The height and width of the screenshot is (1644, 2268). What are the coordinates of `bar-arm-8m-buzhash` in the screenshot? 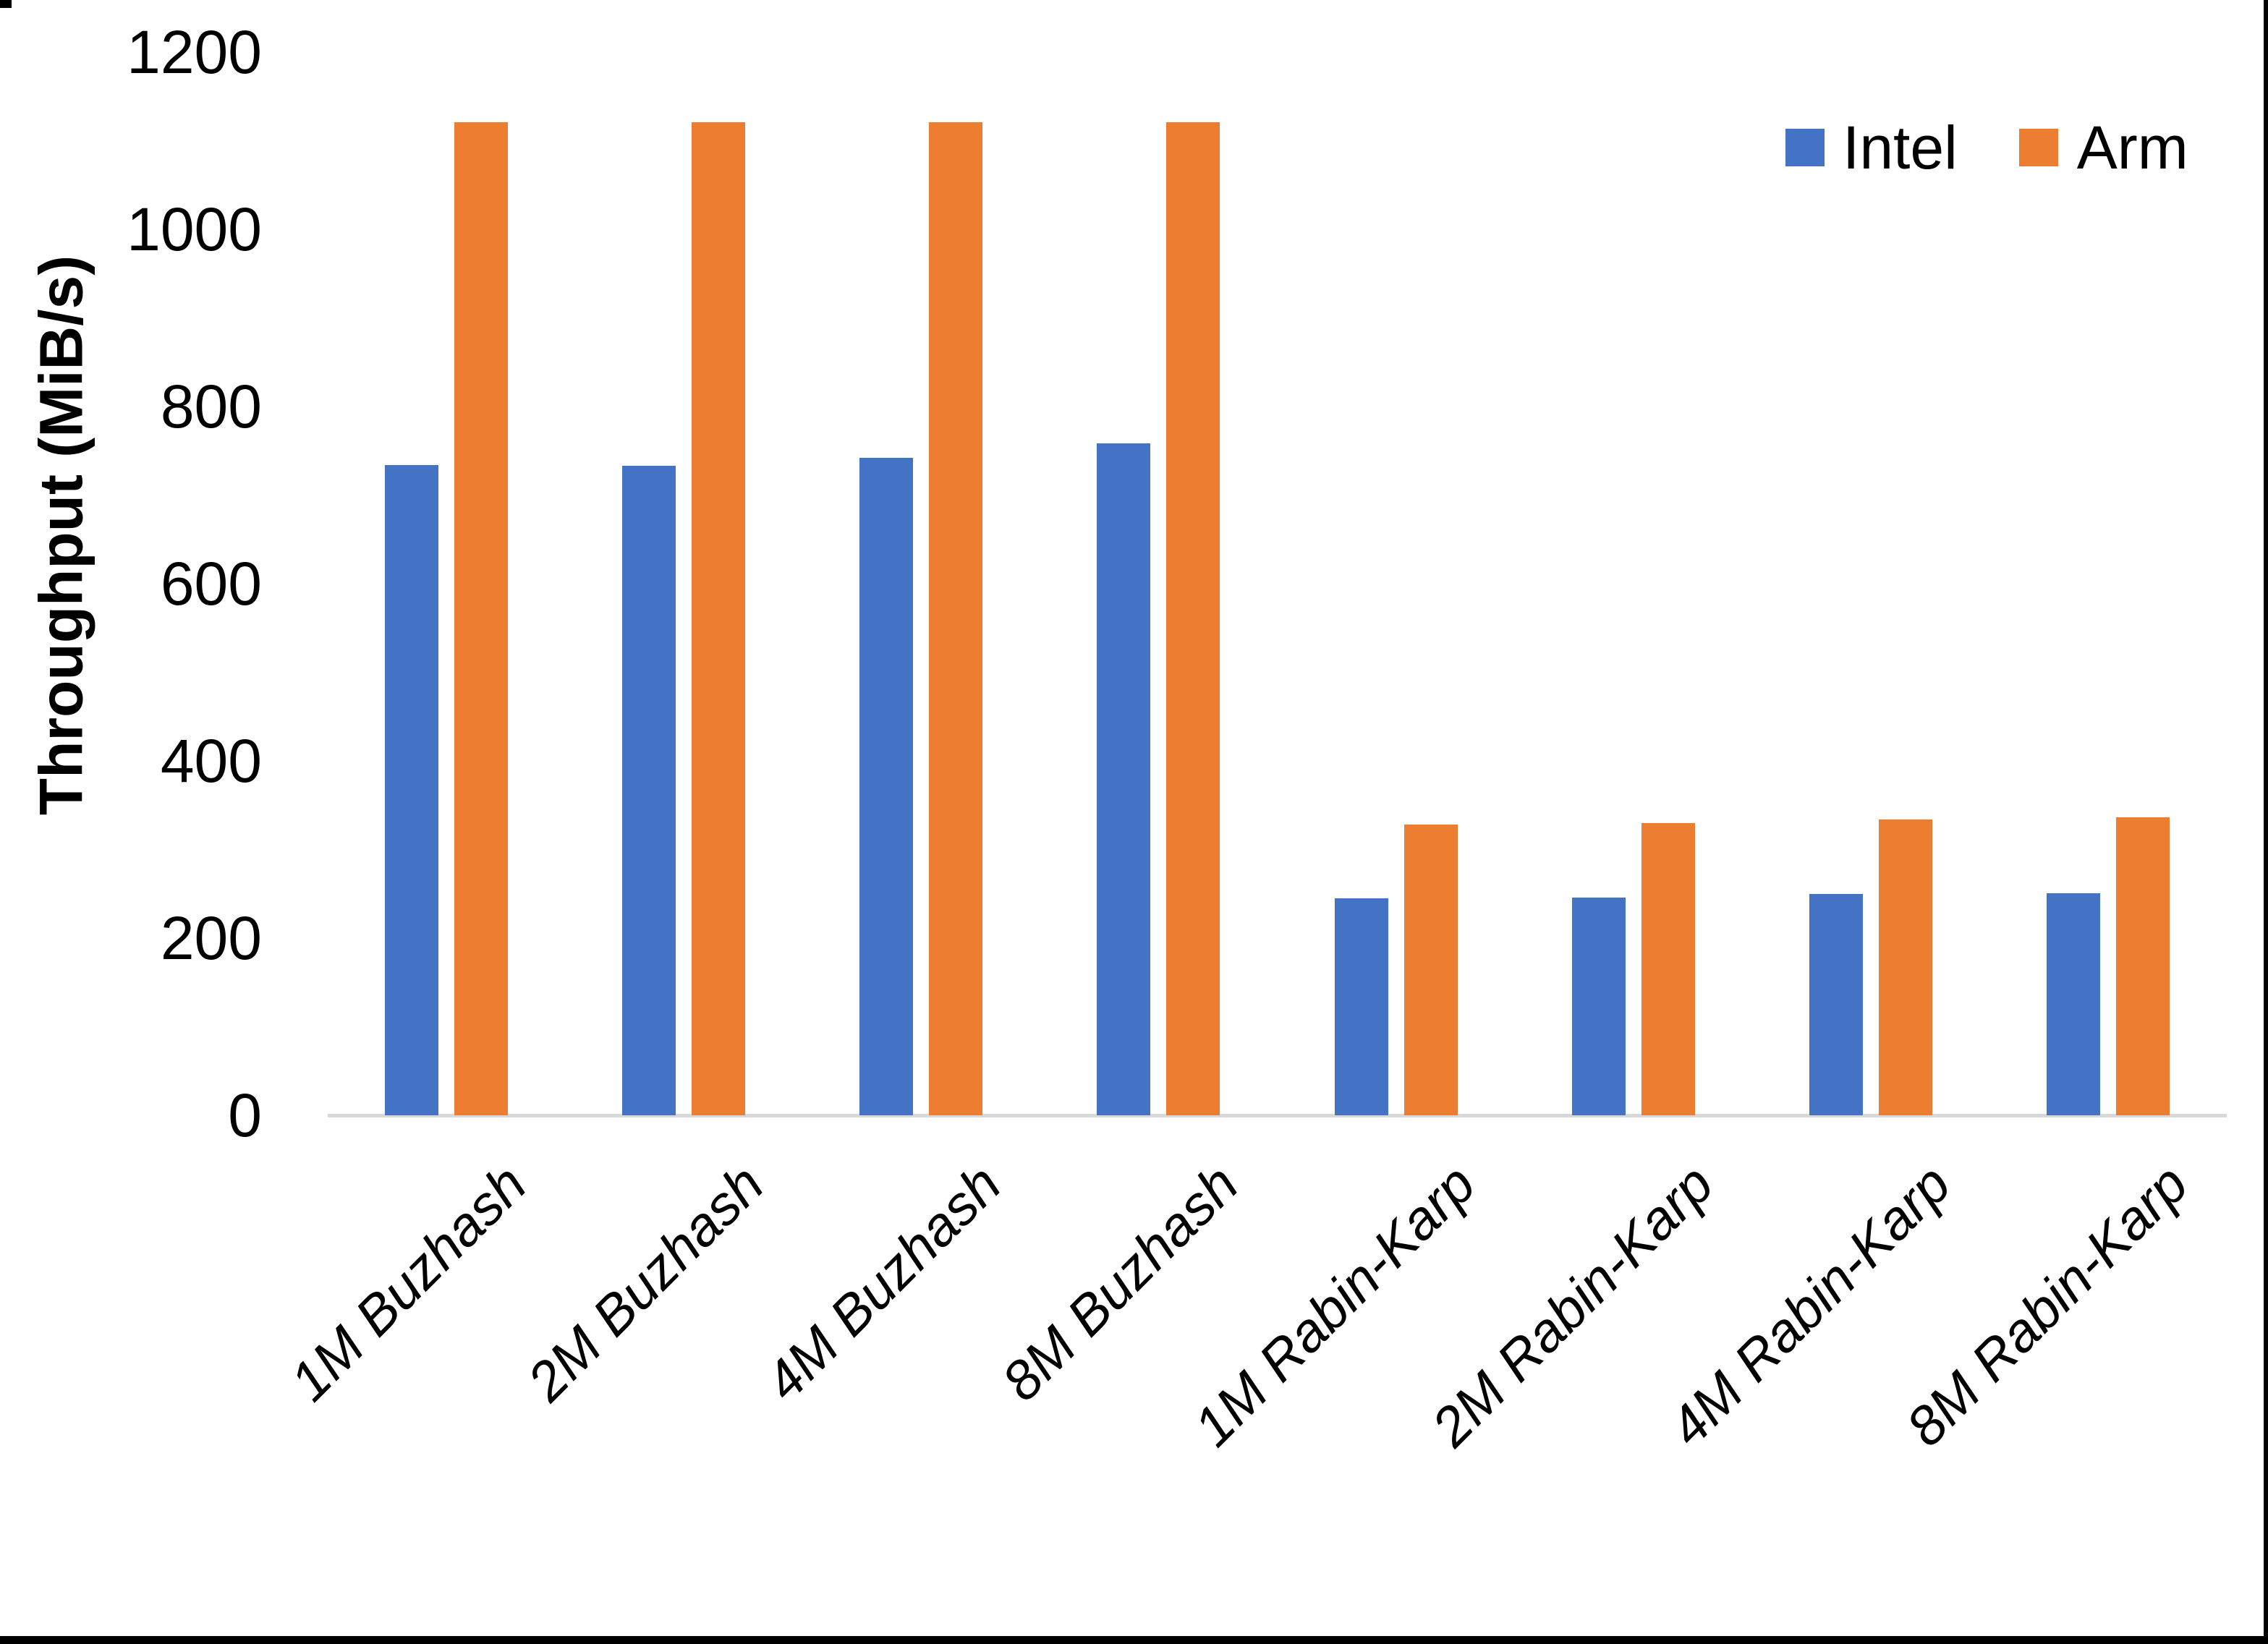 It's located at (1193, 618).